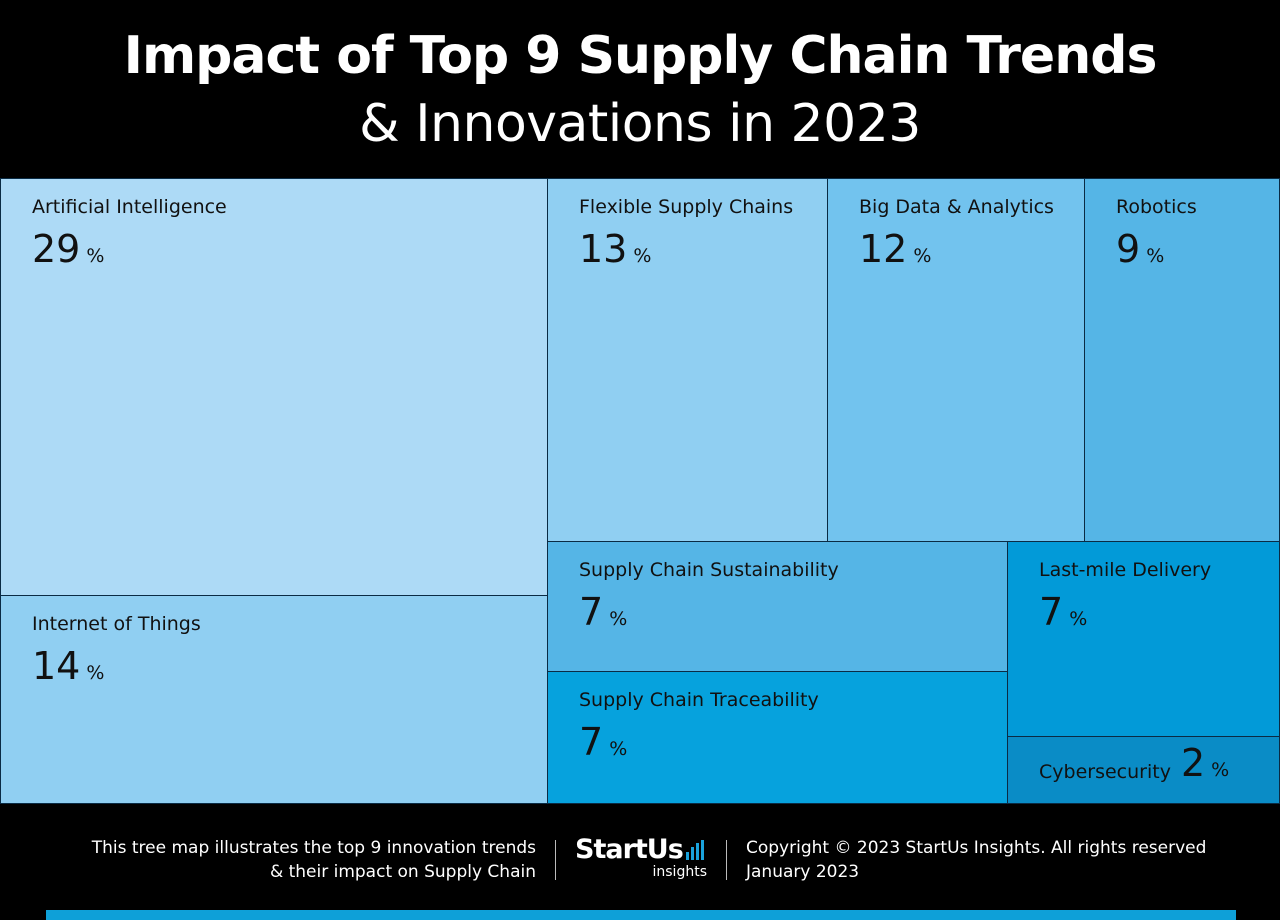 Image resolution: width=1280 pixels, height=920 pixels. Describe the element at coordinates (726, 860) in the screenshot. I see `footer-divider-right` at that location.